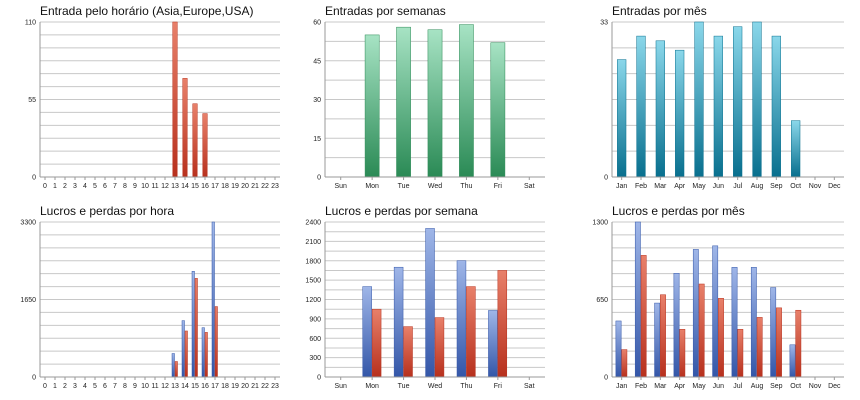 The width and height of the screenshot is (860, 400). Describe the element at coordinates (75, 186) in the screenshot. I see `x-tick-label: 3` at that location.